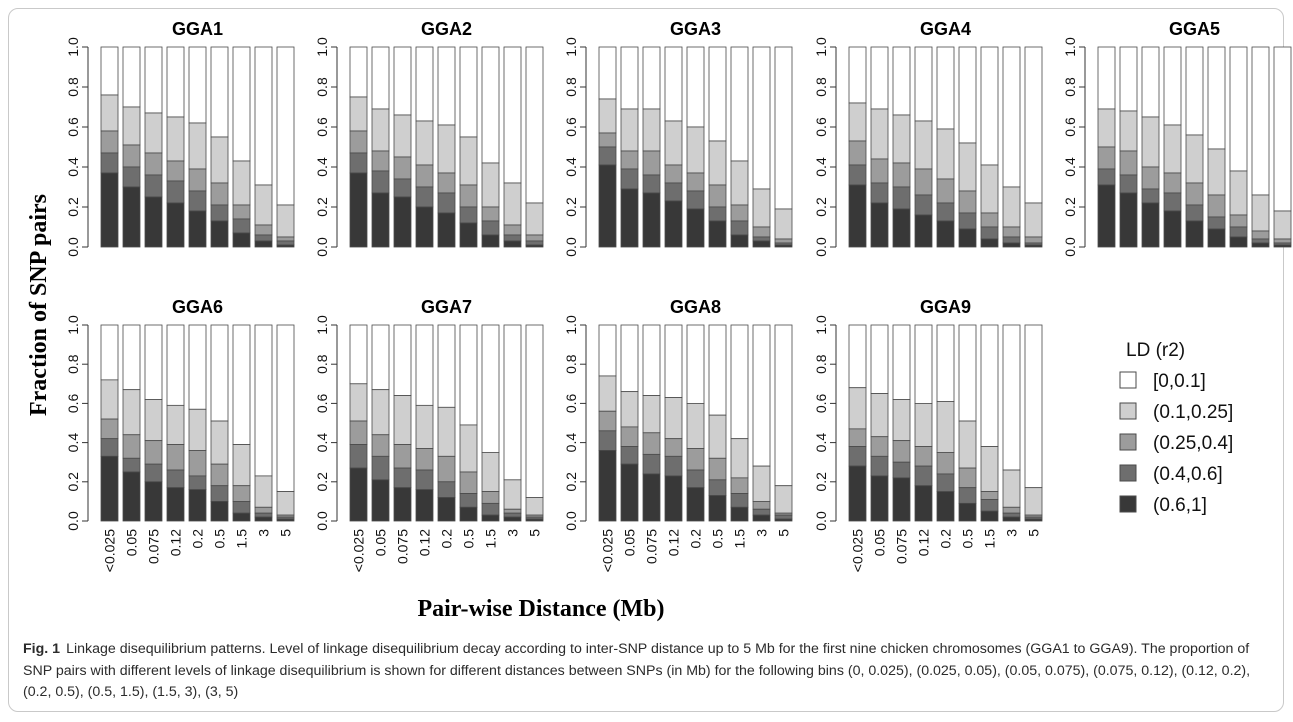  What do you see at coordinates (1128, 442) in the screenshot?
I see `legend-swatch` at bounding box center [1128, 442].